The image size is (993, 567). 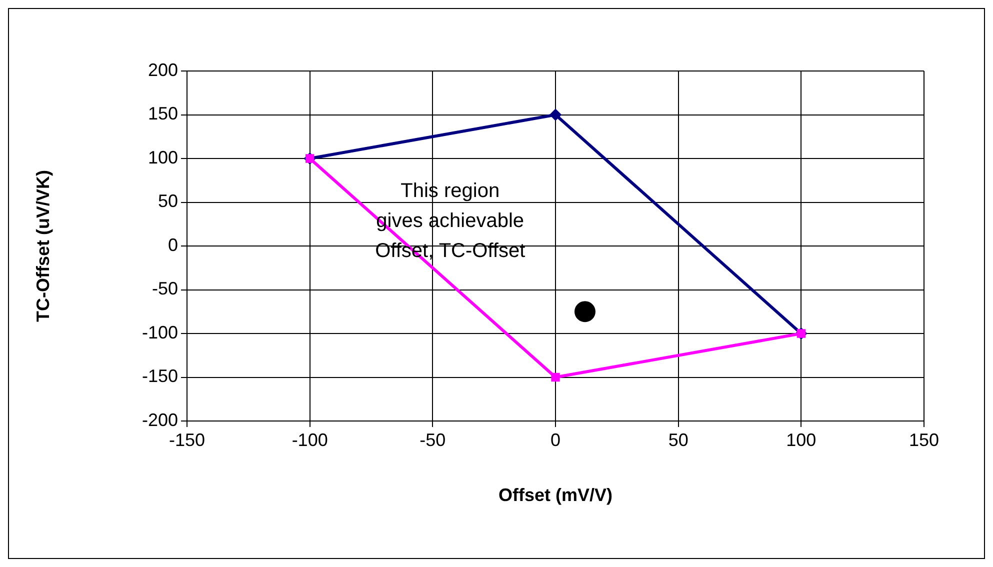 What do you see at coordinates (165, 288) in the screenshot?
I see `y-tick-label: -50` at bounding box center [165, 288].